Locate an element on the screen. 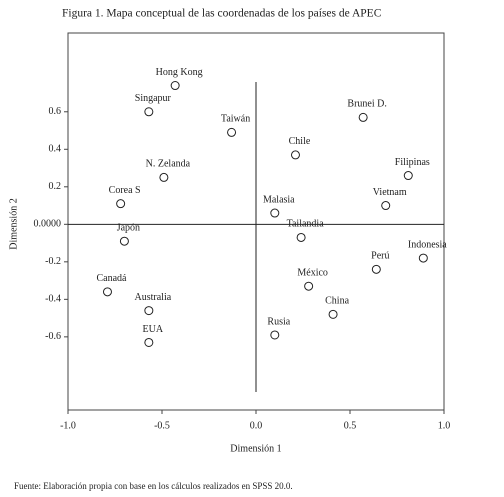  y-tick-label: 0.2 is located at coordinates (55, 186).